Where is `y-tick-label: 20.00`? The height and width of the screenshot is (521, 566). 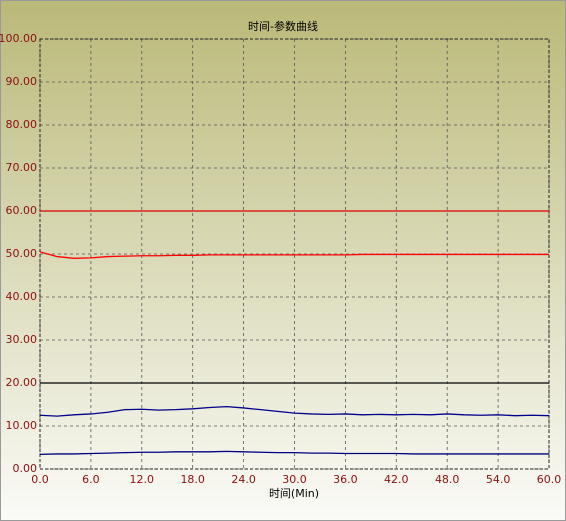
y-tick-label: 20.00 is located at coordinates (22, 382).